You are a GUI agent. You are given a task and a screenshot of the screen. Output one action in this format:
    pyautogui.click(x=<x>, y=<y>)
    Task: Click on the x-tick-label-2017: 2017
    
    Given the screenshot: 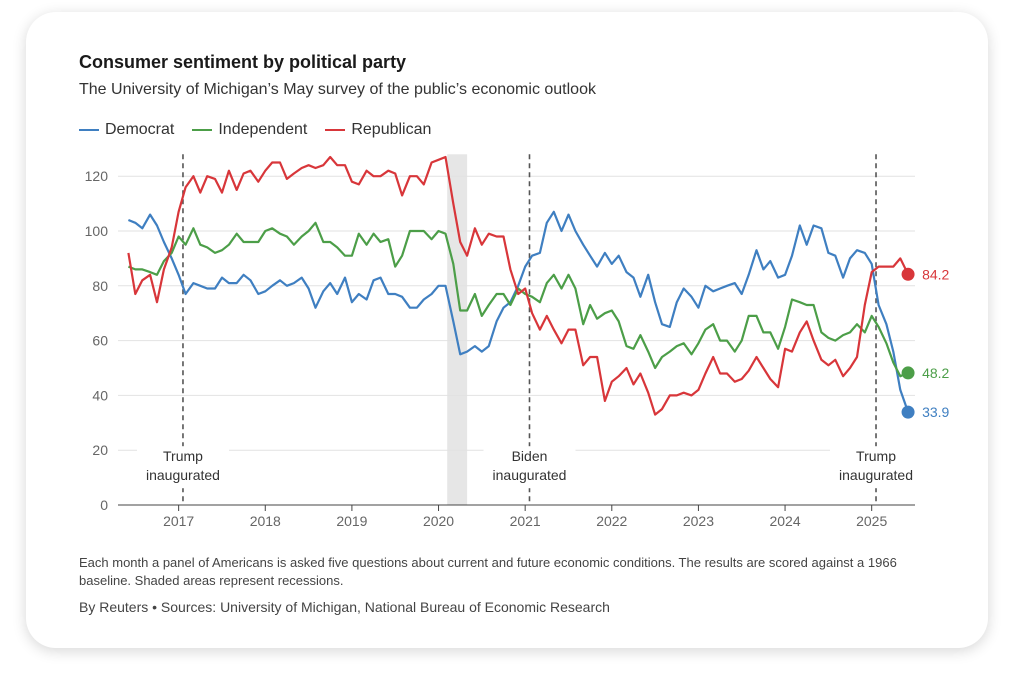 What is the action you would take?
    pyautogui.click(x=178, y=521)
    